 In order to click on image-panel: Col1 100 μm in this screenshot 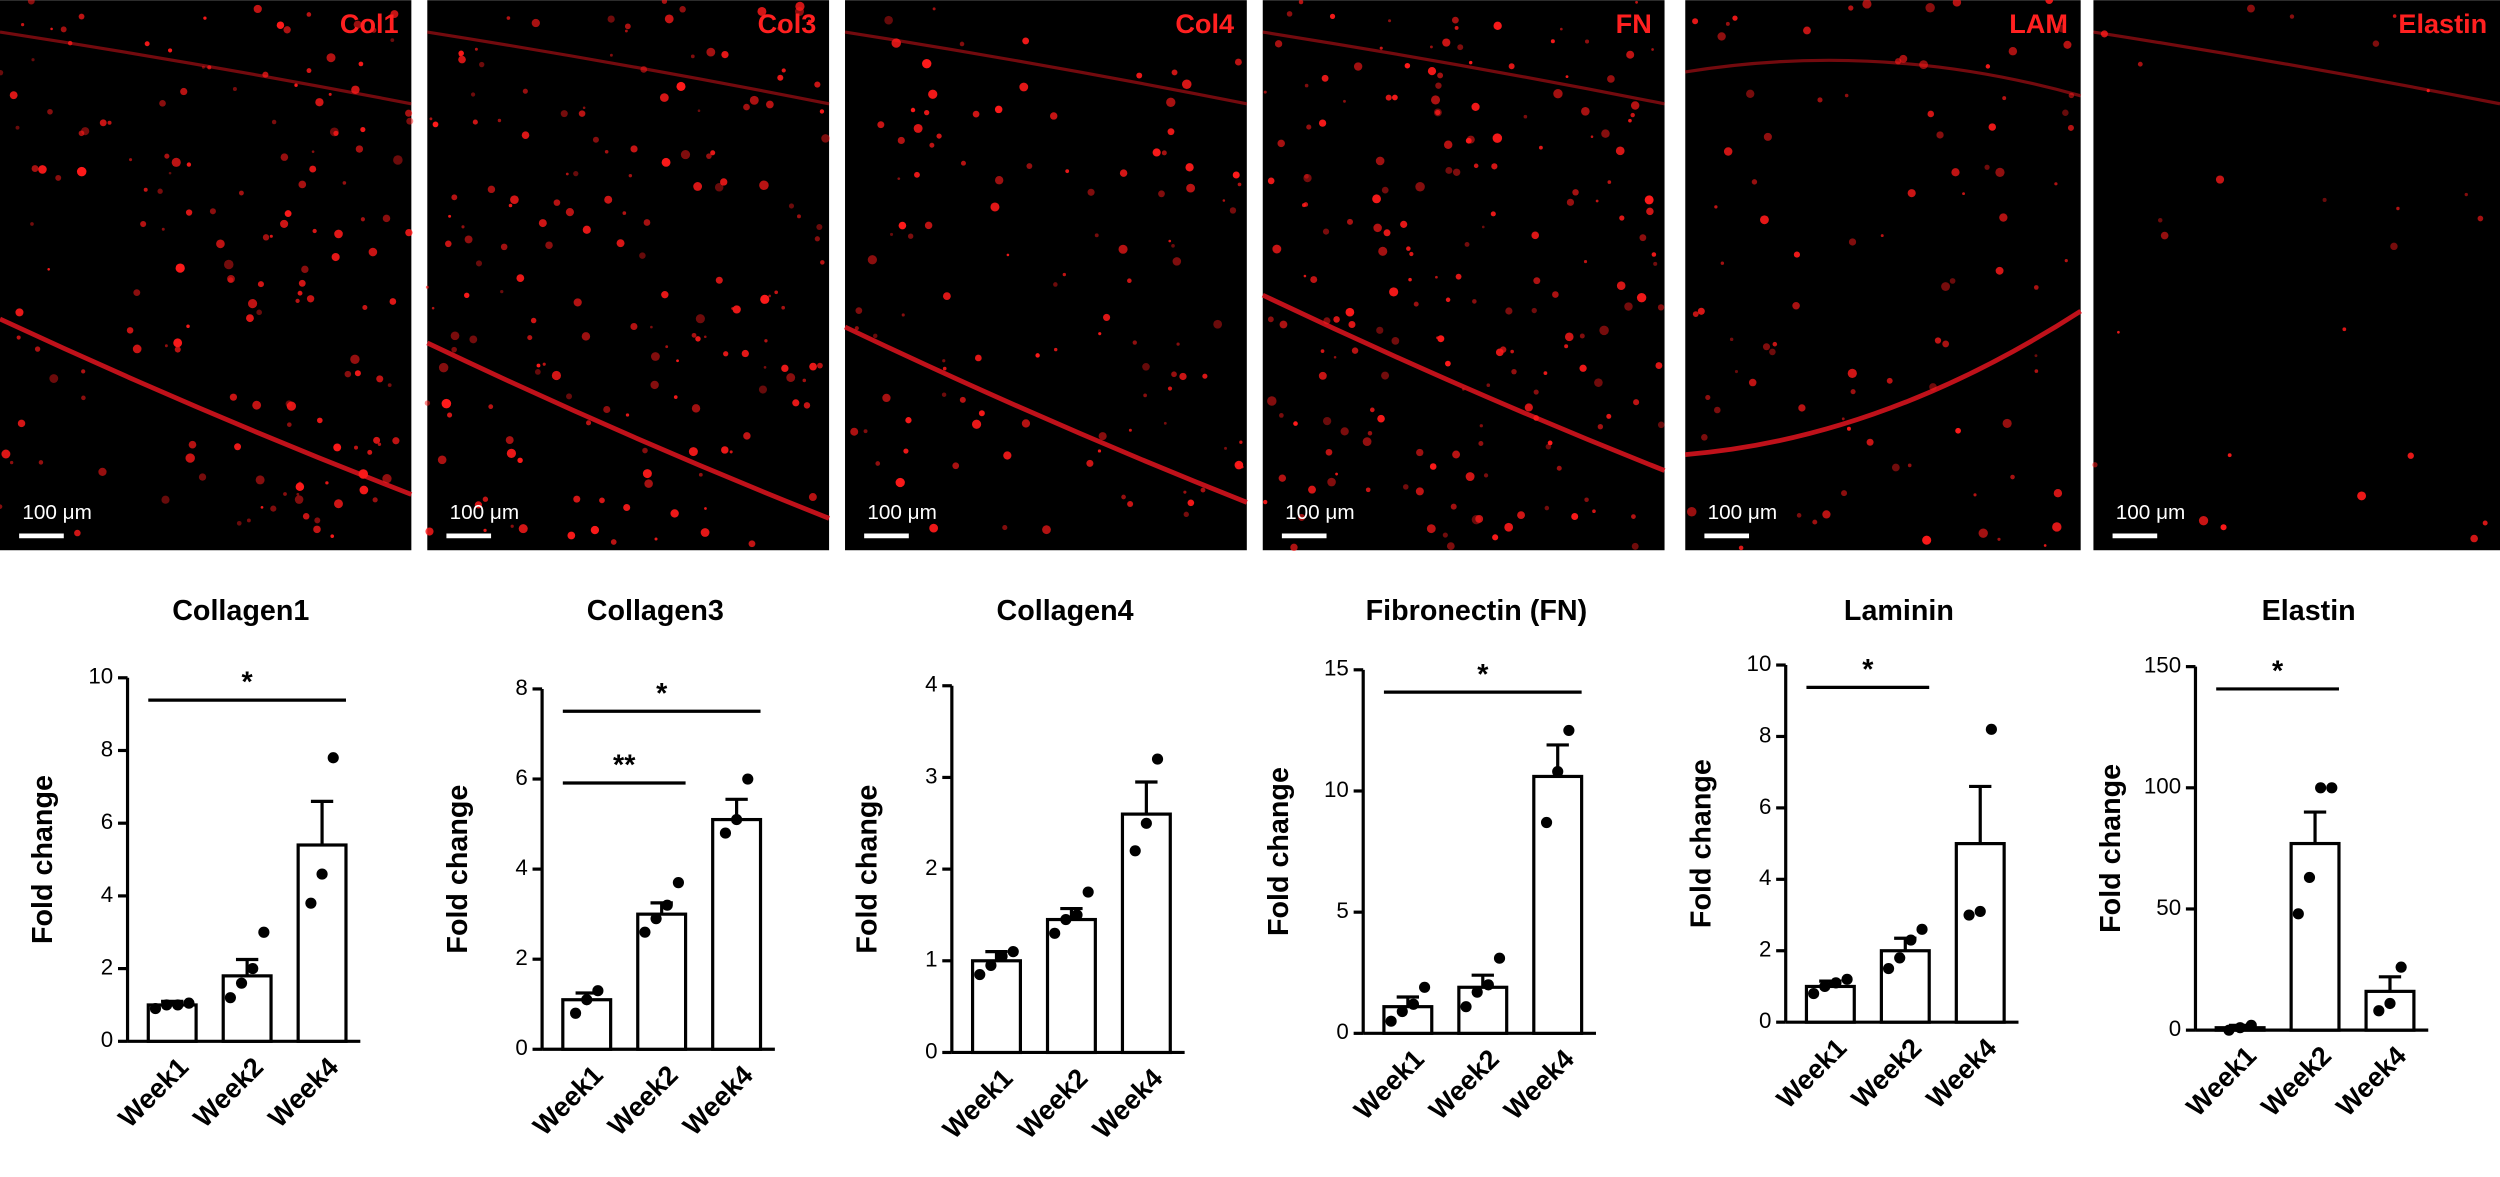, I will do `click(207, 275)`.